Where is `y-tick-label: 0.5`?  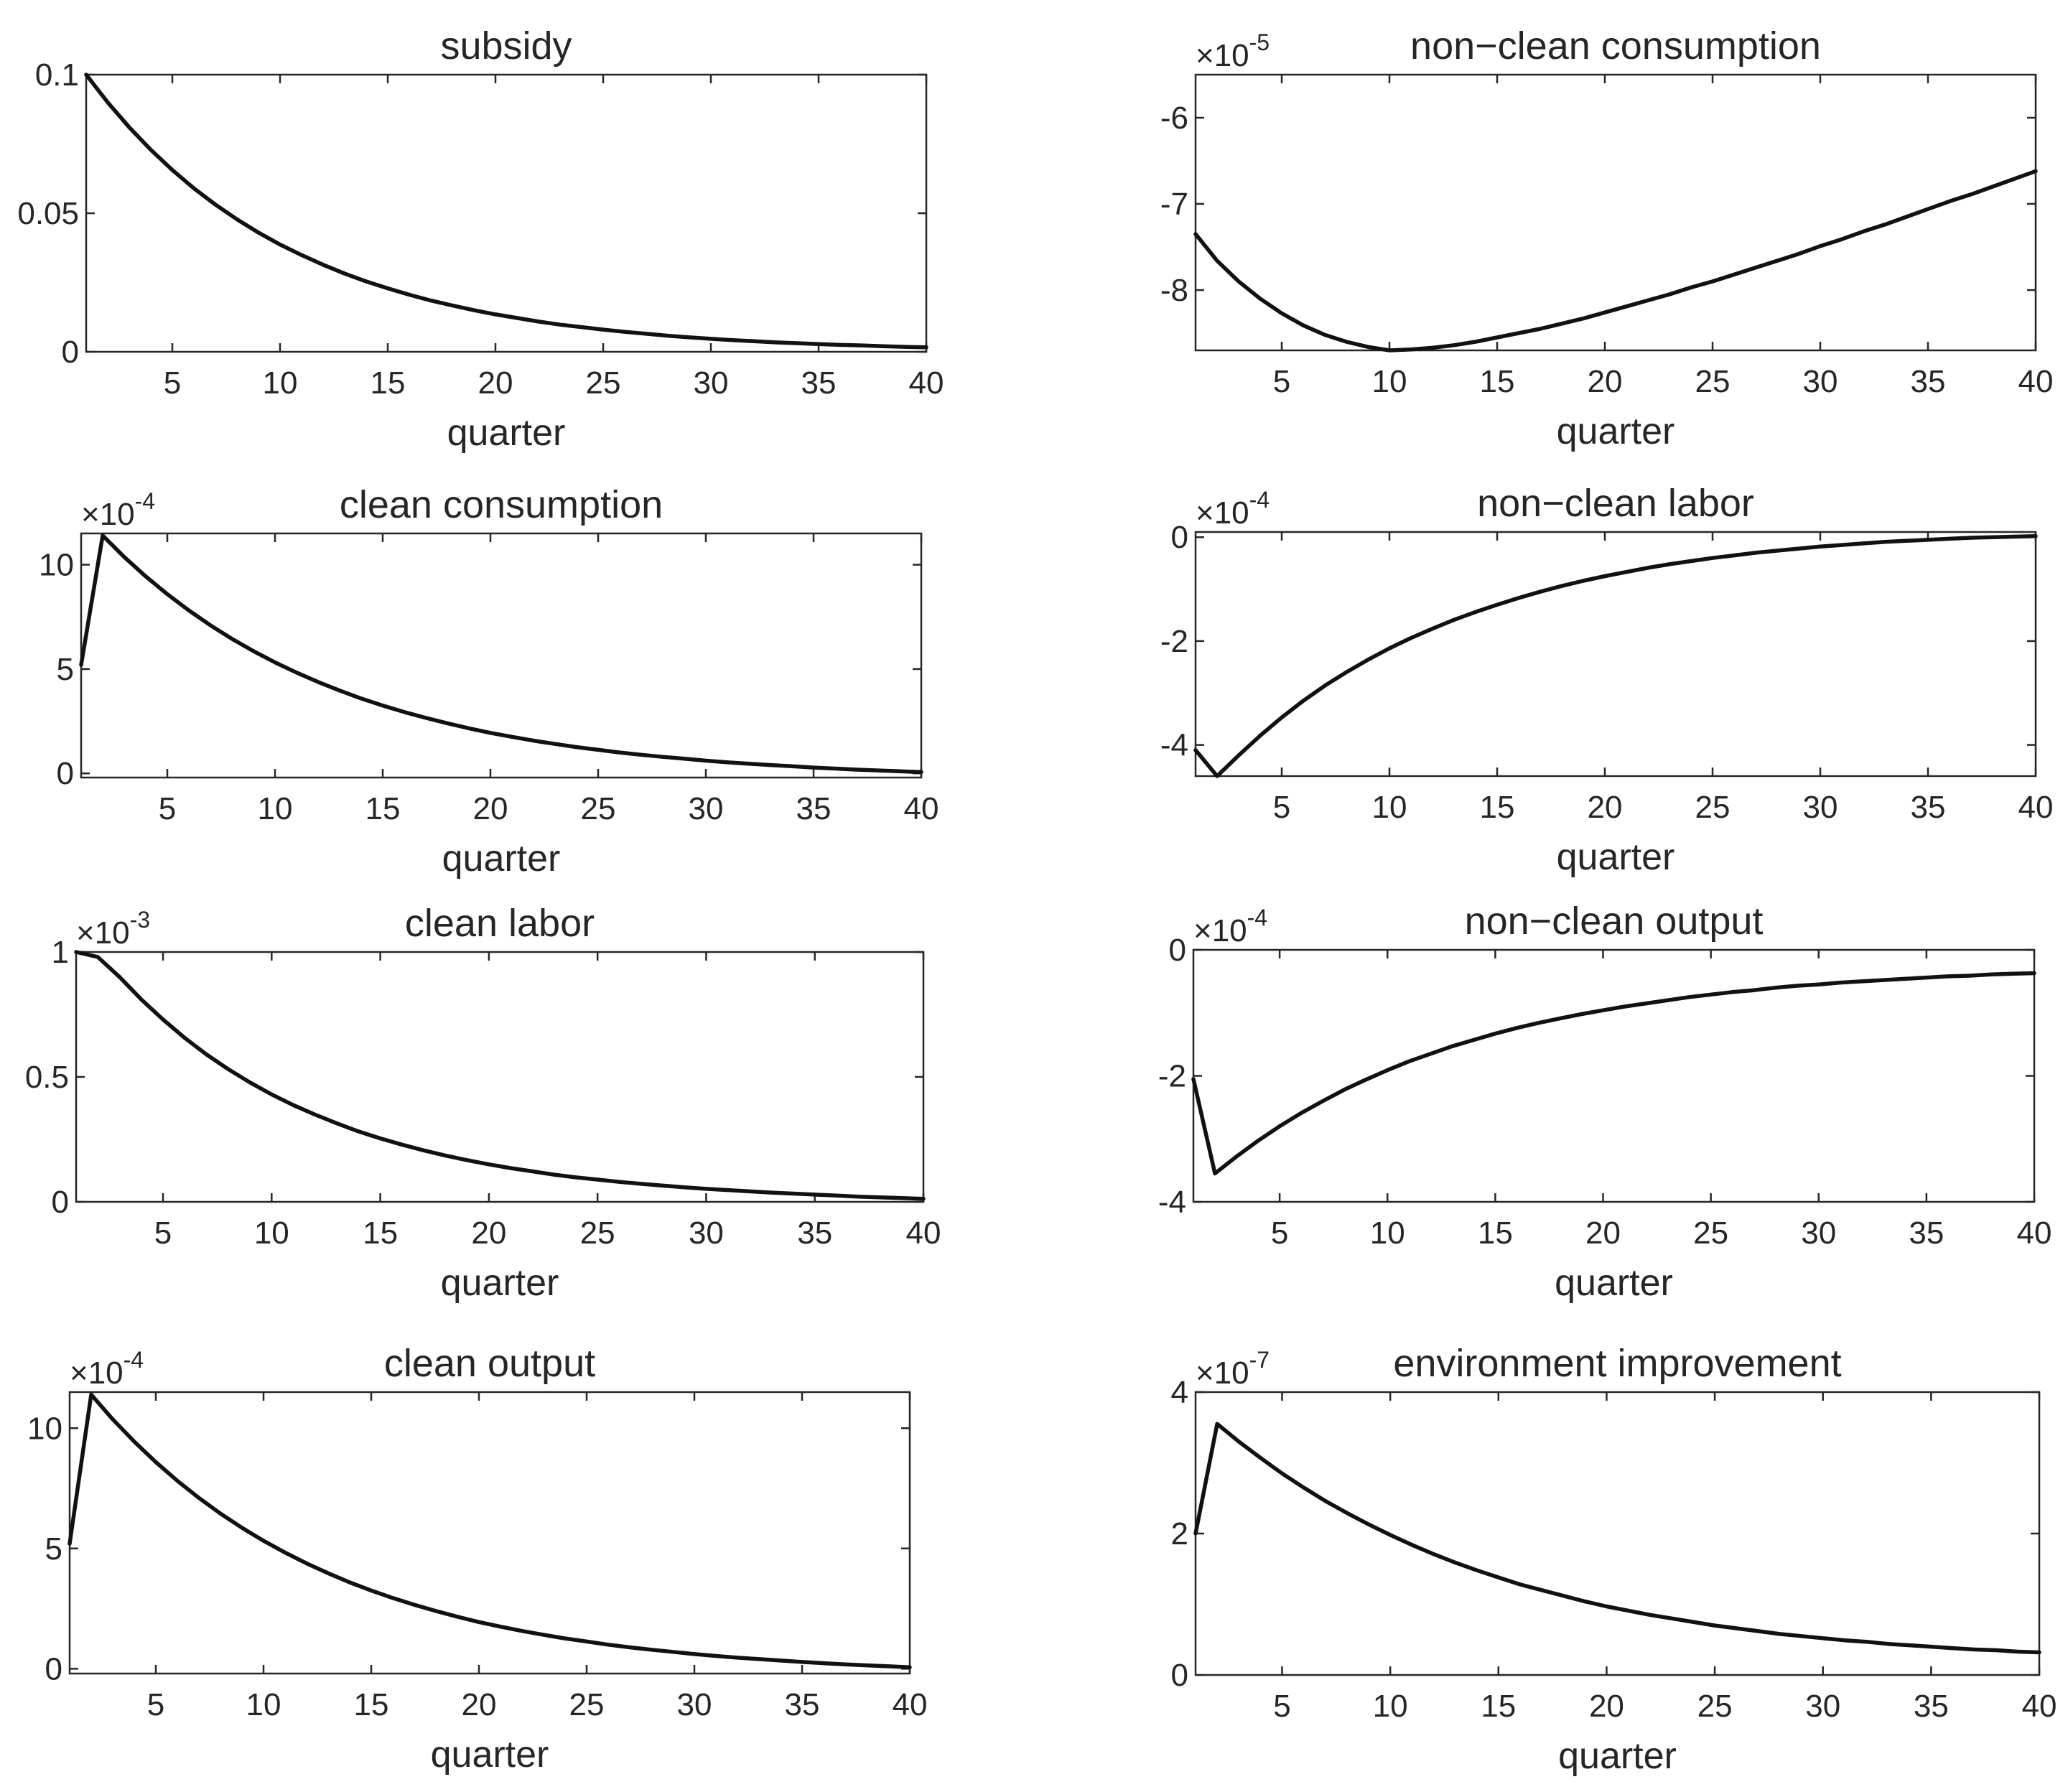
y-tick-label: 0.5 is located at coordinates (47, 1077).